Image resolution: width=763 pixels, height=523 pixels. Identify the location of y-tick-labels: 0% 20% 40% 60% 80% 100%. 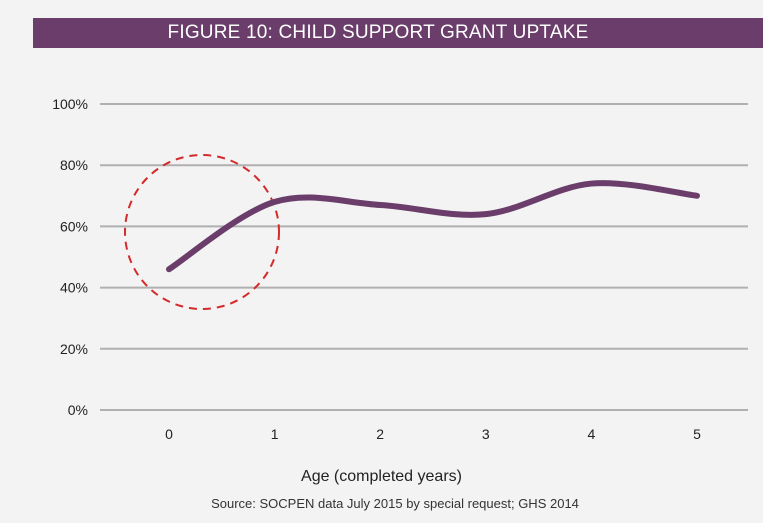
(70, 257).